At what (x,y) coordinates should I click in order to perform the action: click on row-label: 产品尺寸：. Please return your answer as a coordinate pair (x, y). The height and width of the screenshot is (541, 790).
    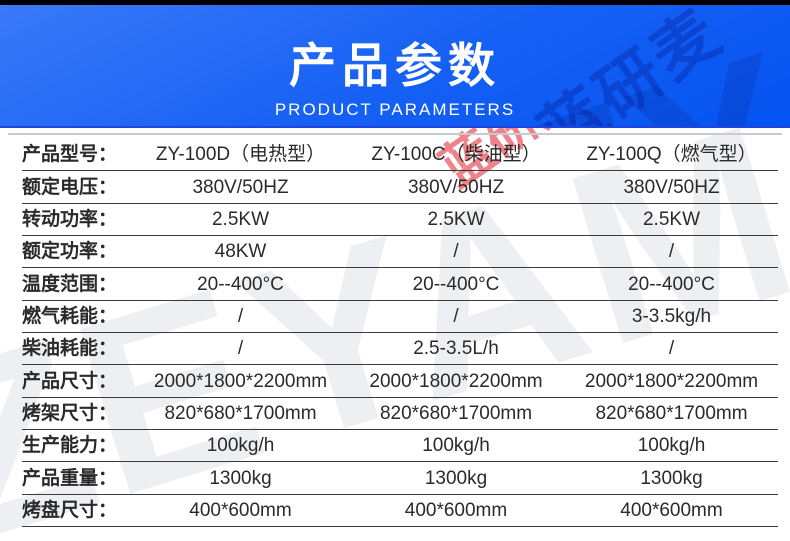
    Looking at the image, I should click on (70, 381).